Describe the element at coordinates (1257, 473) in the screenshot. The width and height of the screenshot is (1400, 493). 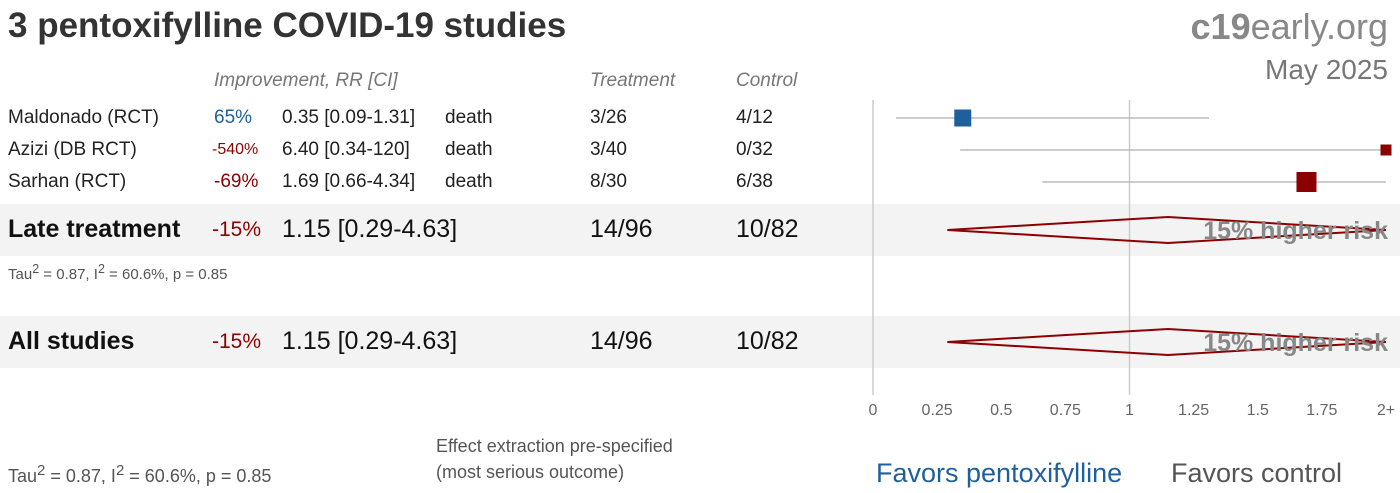
I see `favors-control-label: Favors control` at that location.